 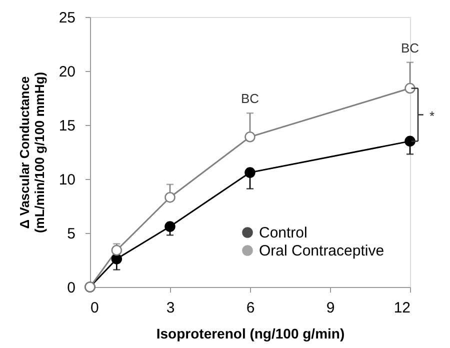 I want to click on y-axis-title: Δ Vascular Conductance (mL/min/100 g/100 mmHg), so click(x=31, y=153).